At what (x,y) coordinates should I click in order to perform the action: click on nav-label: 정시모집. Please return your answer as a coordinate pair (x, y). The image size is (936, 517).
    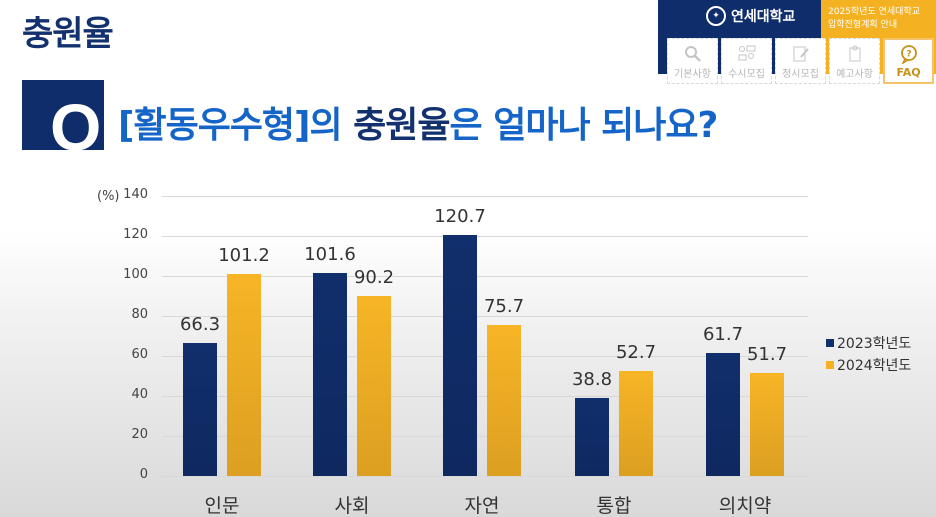
    Looking at the image, I should click on (800, 74).